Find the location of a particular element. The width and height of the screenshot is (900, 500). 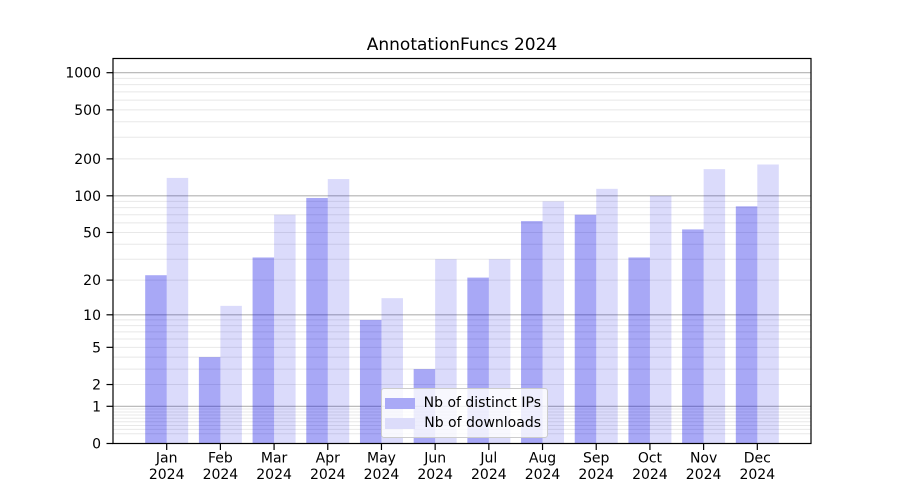

legend-item-distinct-ips: Nb of distinct IPs is located at coordinates (462, 403).